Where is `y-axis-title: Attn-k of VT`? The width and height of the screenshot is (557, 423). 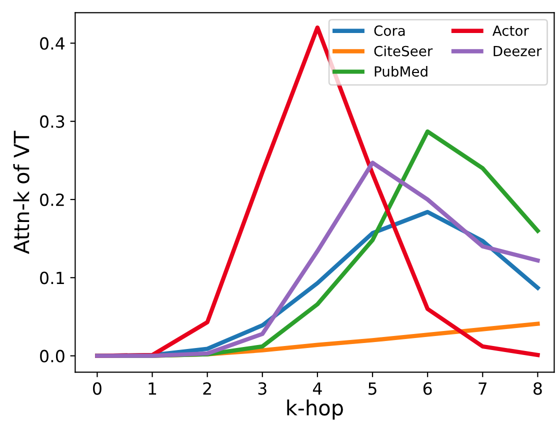 y-axis-title: Attn-k of VT is located at coordinates (21, 192).